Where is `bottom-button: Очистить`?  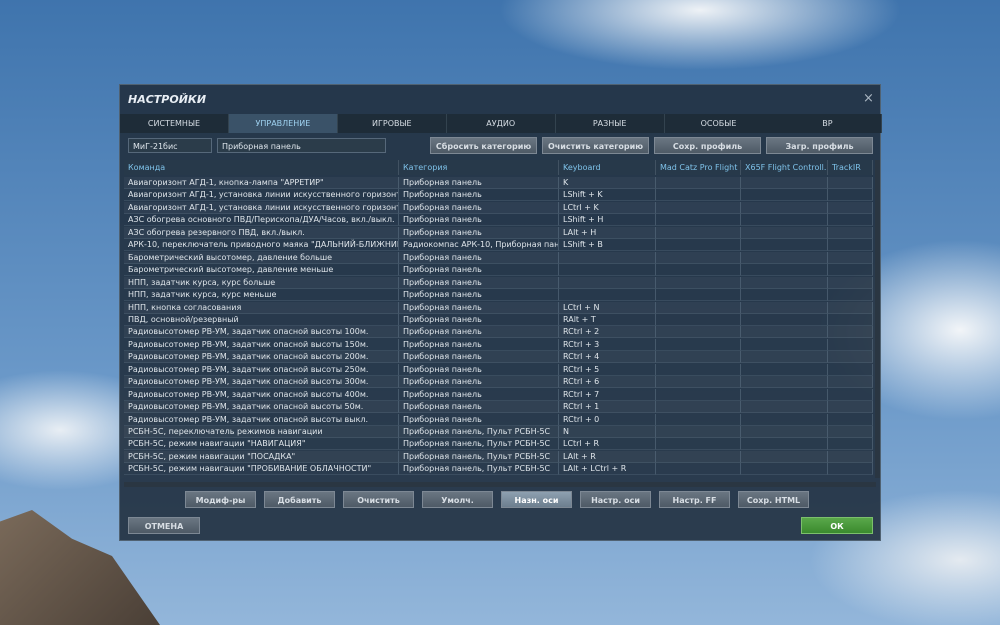 bottom-button: Очистить is located at coordinates (378, 499).